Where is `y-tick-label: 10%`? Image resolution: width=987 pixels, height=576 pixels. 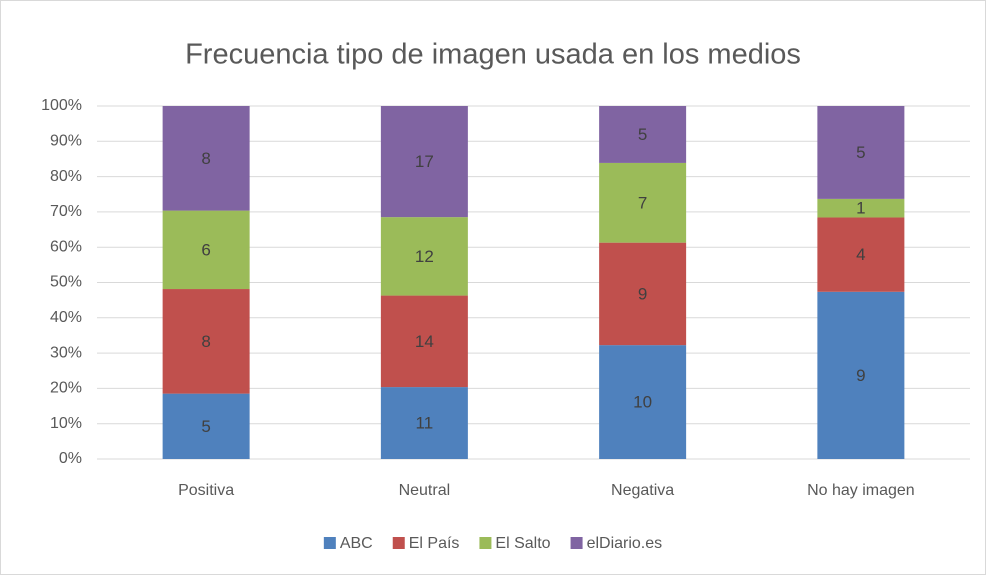 y-tick-label: 10% is located at coordinates (66, 423).